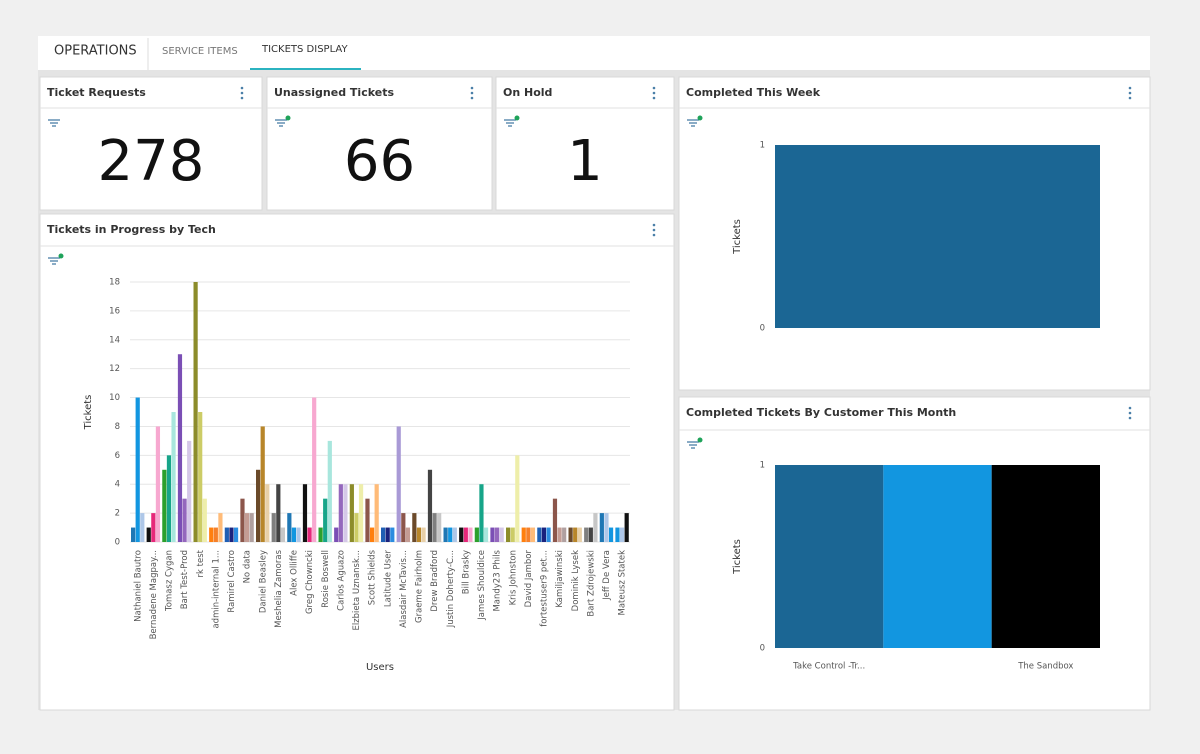  What do you see at coordinates (185, 579) in the screenshot?
I see `x-tick-label: Bart Test-Prod` at bounding box center [185, 579].